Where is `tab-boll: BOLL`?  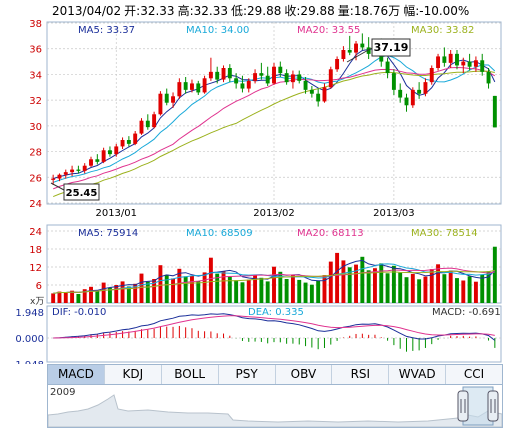 tab-boll: BOLL is located at coordinates (190, 374).